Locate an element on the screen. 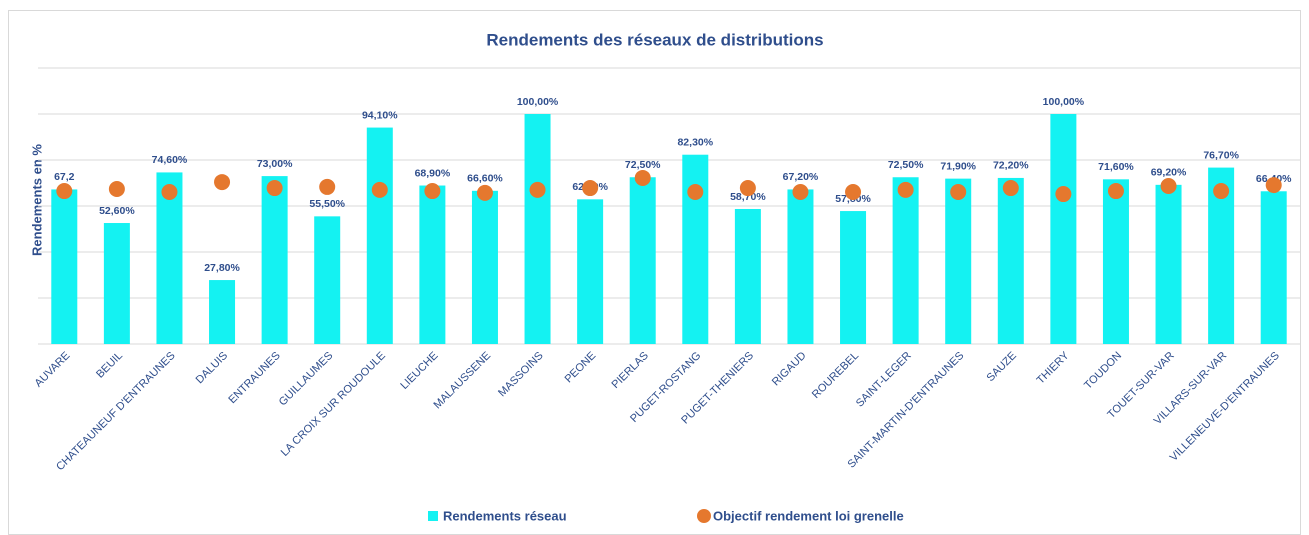 This screenshot has height=535, width=1309. legend-label: Objectif rendement loi grenelle is located at coordinates (808, 515).